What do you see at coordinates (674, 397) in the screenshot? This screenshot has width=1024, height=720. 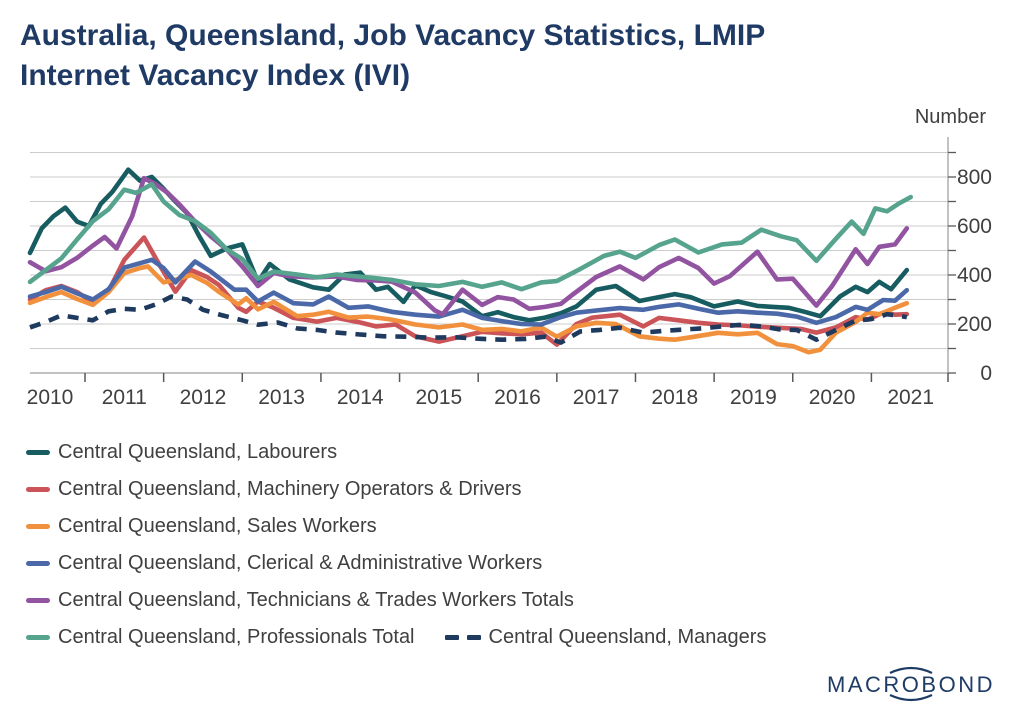 I see `x-axis-label: 2018` at bounding box center [674, 397].